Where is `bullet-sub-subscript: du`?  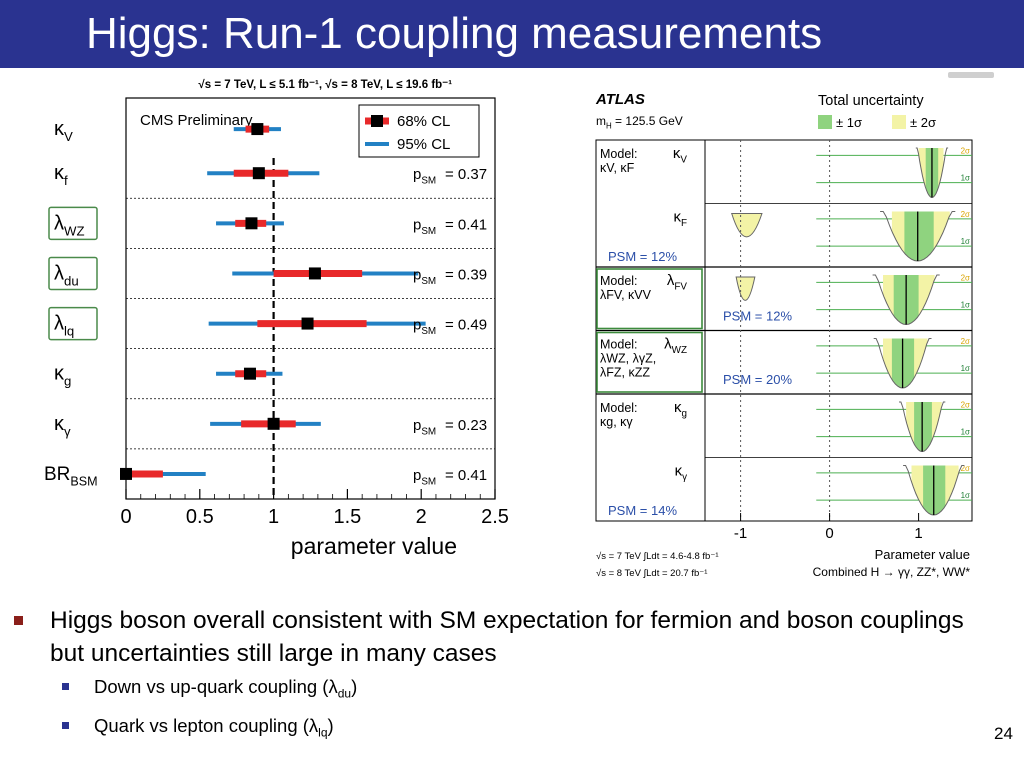 bullet-sub-subscript: du is located at coordinates (344, 693).